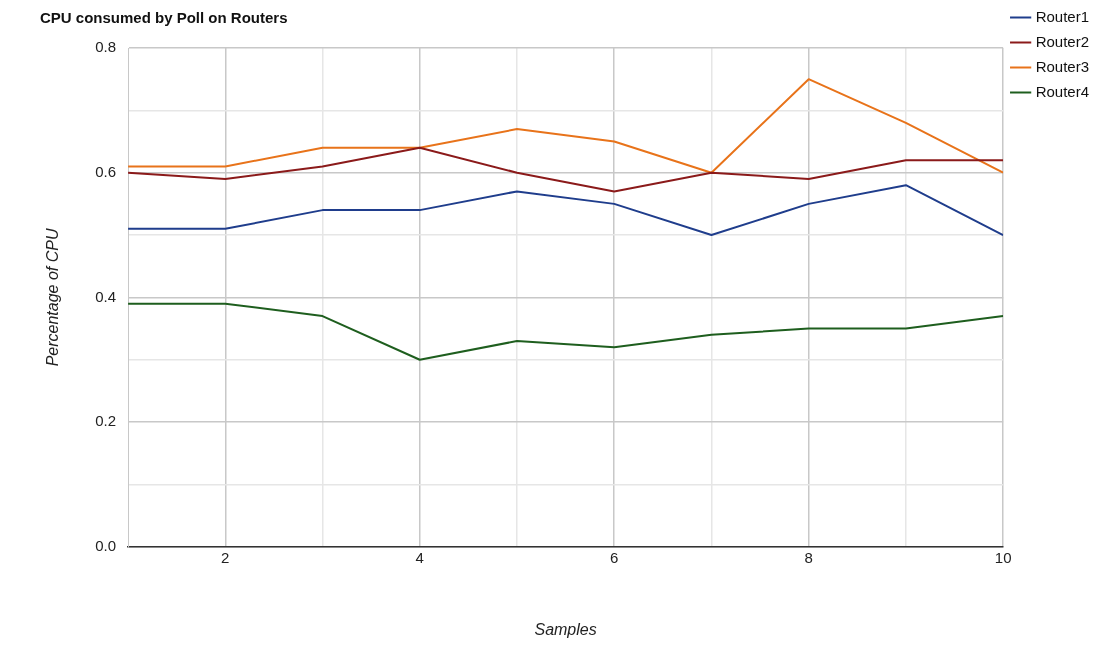  What do you see at coordinates (565, 629) in the screenshot?
I see `x-axis-title: Samples` at bounding box center [565, 629].